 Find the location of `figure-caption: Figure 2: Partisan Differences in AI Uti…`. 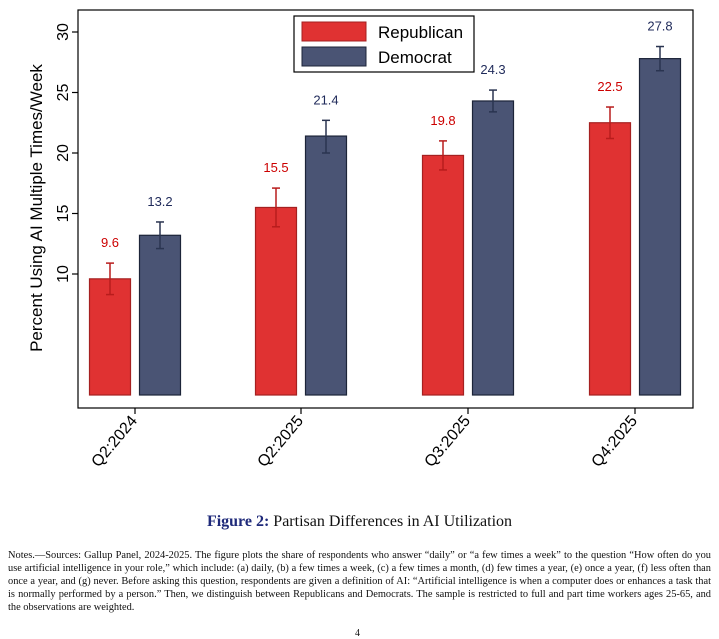

figure-caption: Figure 2: Partisan Differences in AI Uti… is located at coordinates (359, 522).